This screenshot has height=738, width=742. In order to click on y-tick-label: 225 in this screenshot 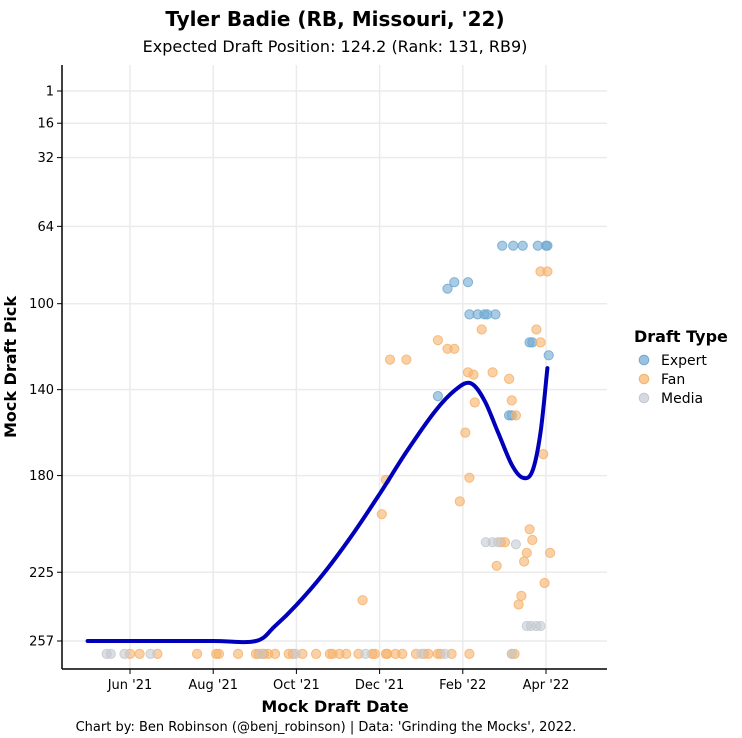, I will do `click(41, 573)`.